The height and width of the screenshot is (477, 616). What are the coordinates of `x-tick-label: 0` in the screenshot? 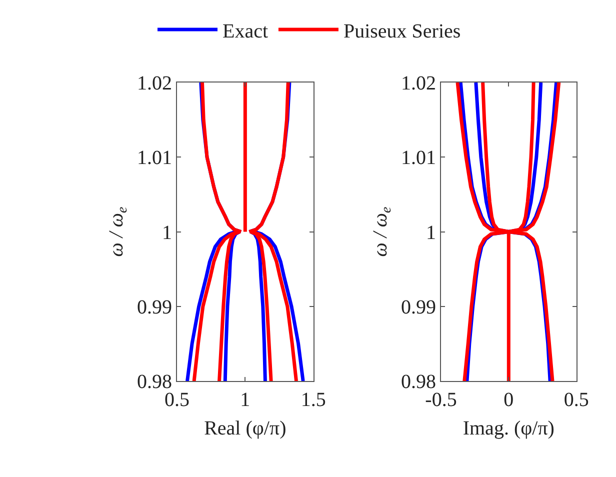 It's located at (509, 400).